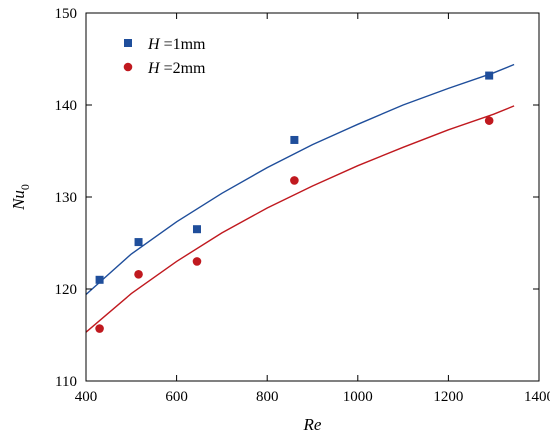  I want to click on legend-label-series-2: H =2mm, so click(176, 68).